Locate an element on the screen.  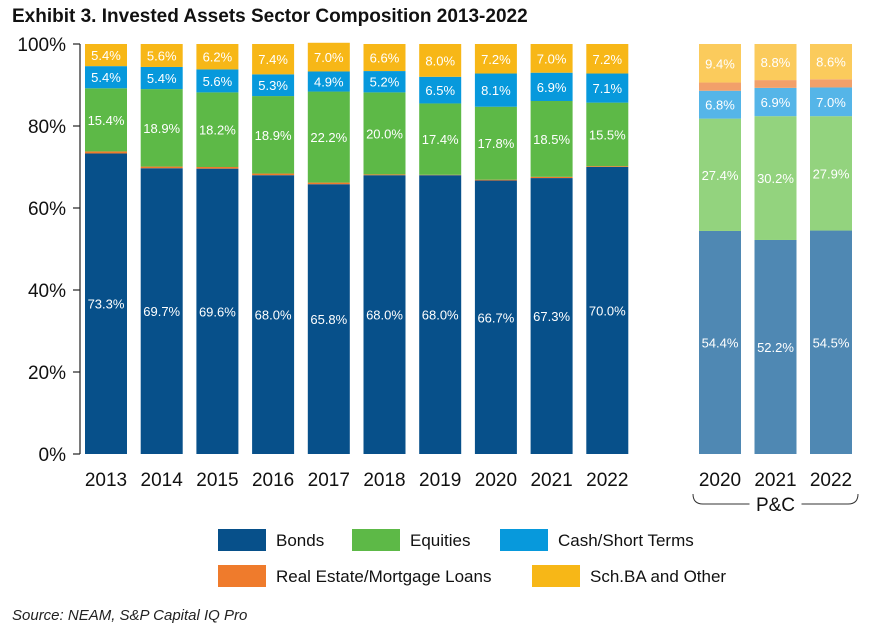
bar-value-label: 18.2% is located at coordinates (217, 130).